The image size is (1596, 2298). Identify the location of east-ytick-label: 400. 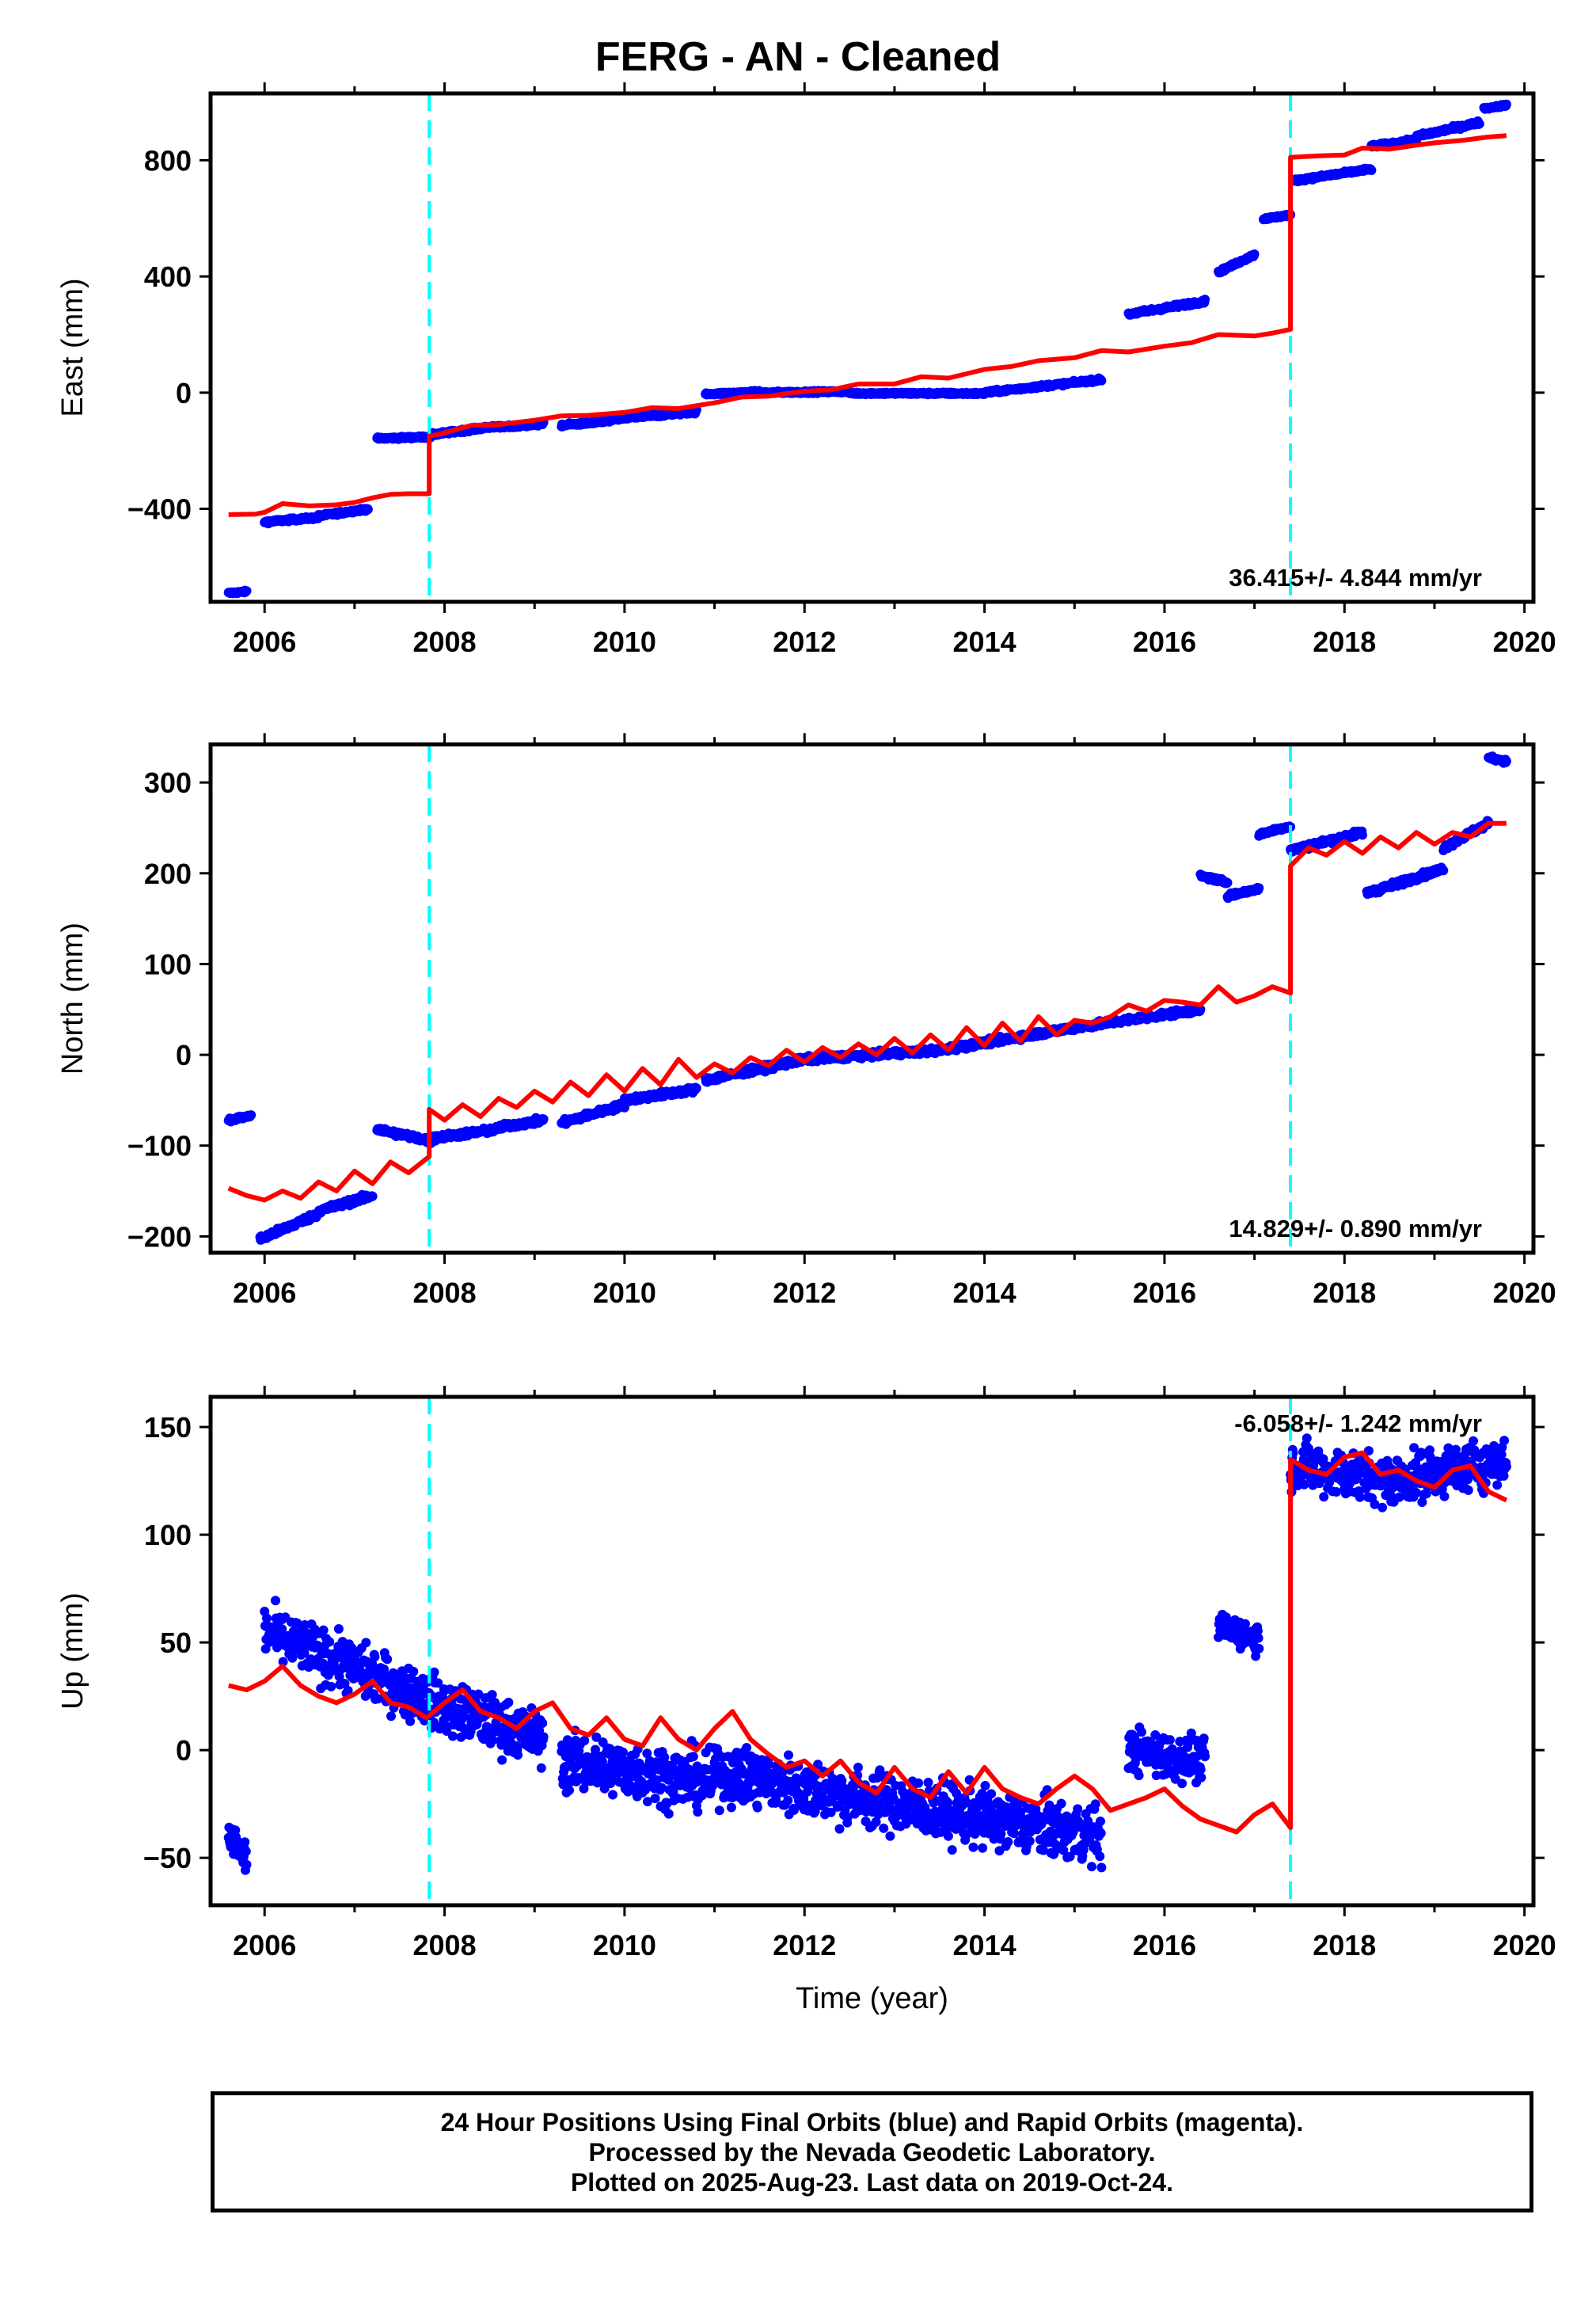
(168, 277).